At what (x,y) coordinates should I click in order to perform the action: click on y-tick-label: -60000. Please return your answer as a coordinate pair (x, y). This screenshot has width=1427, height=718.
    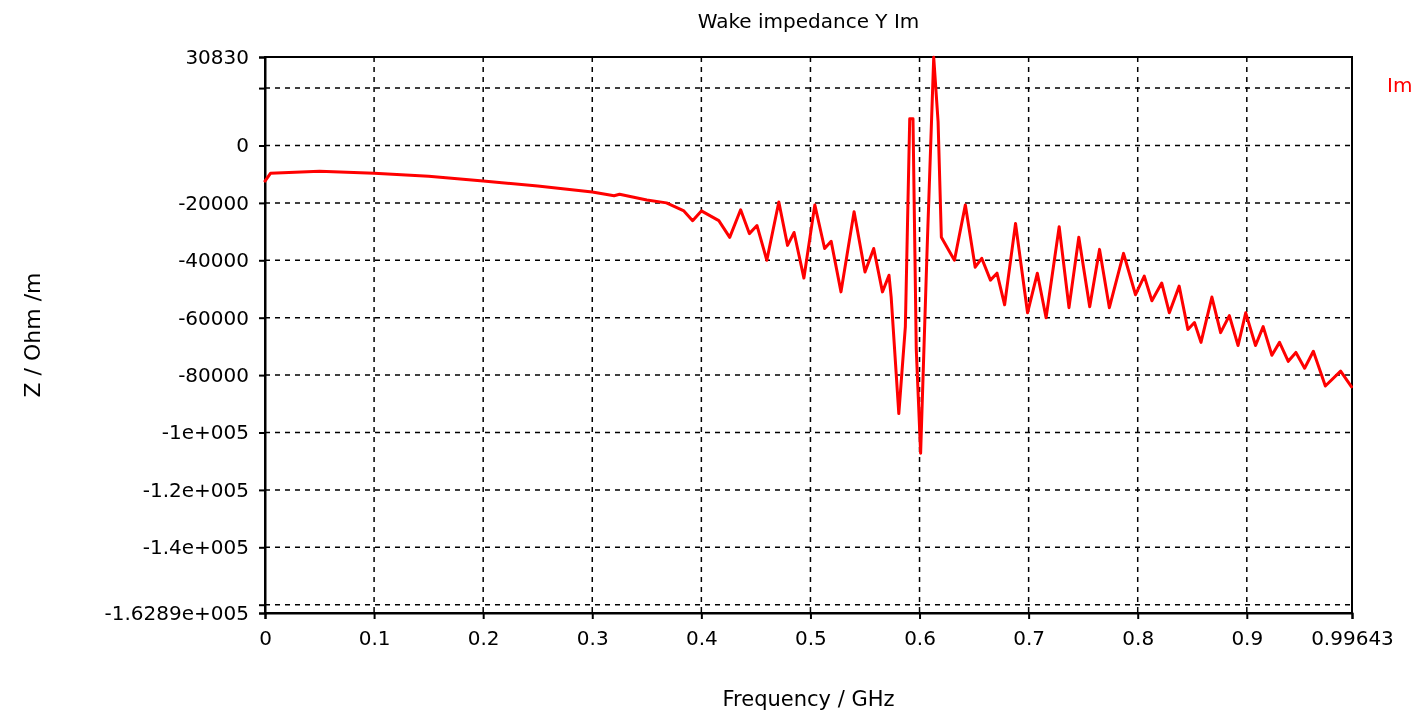
    Looking at the image, I should click on (213, 317).